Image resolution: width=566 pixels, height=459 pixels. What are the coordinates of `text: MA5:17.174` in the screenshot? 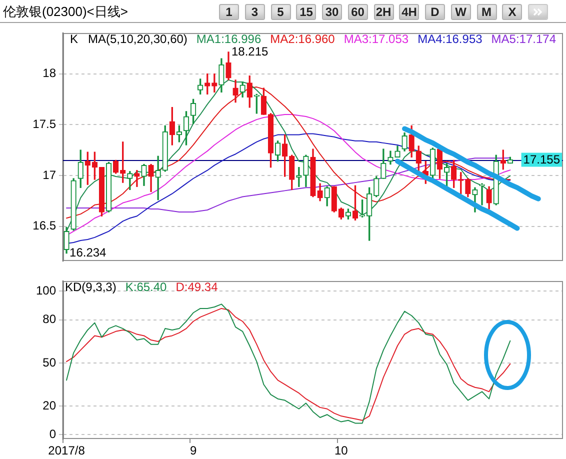 It's located at (523, 39).